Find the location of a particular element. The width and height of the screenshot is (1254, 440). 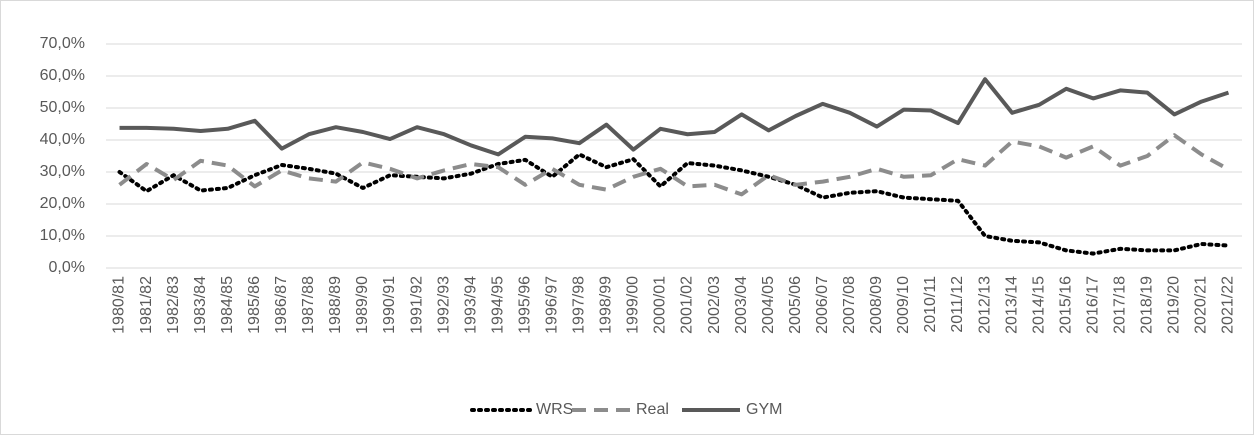

y-tick-label: 0,0% is located at coordinates (67, 267).